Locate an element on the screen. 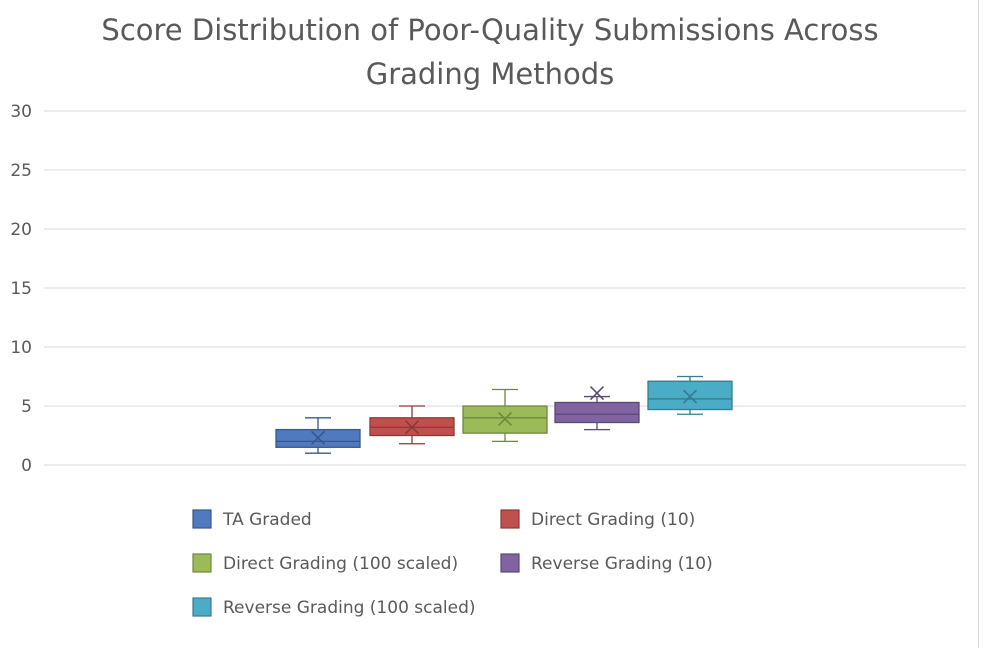 The width and height of the screenshot is (984, 650). mean-marker-b-direct-grading-100-scaled is located at coordinates (505, 419).